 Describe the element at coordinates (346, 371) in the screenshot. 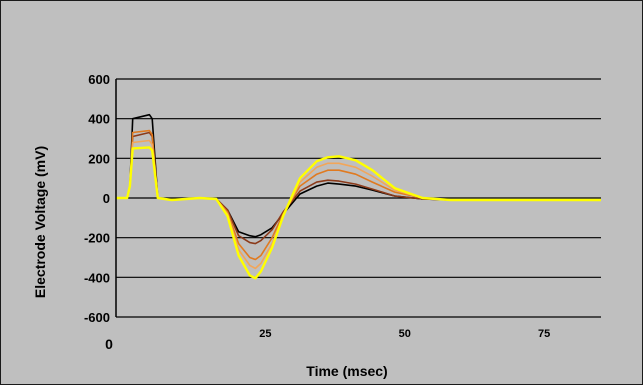

I see `x-axis-title: Time (msec)` at that location.